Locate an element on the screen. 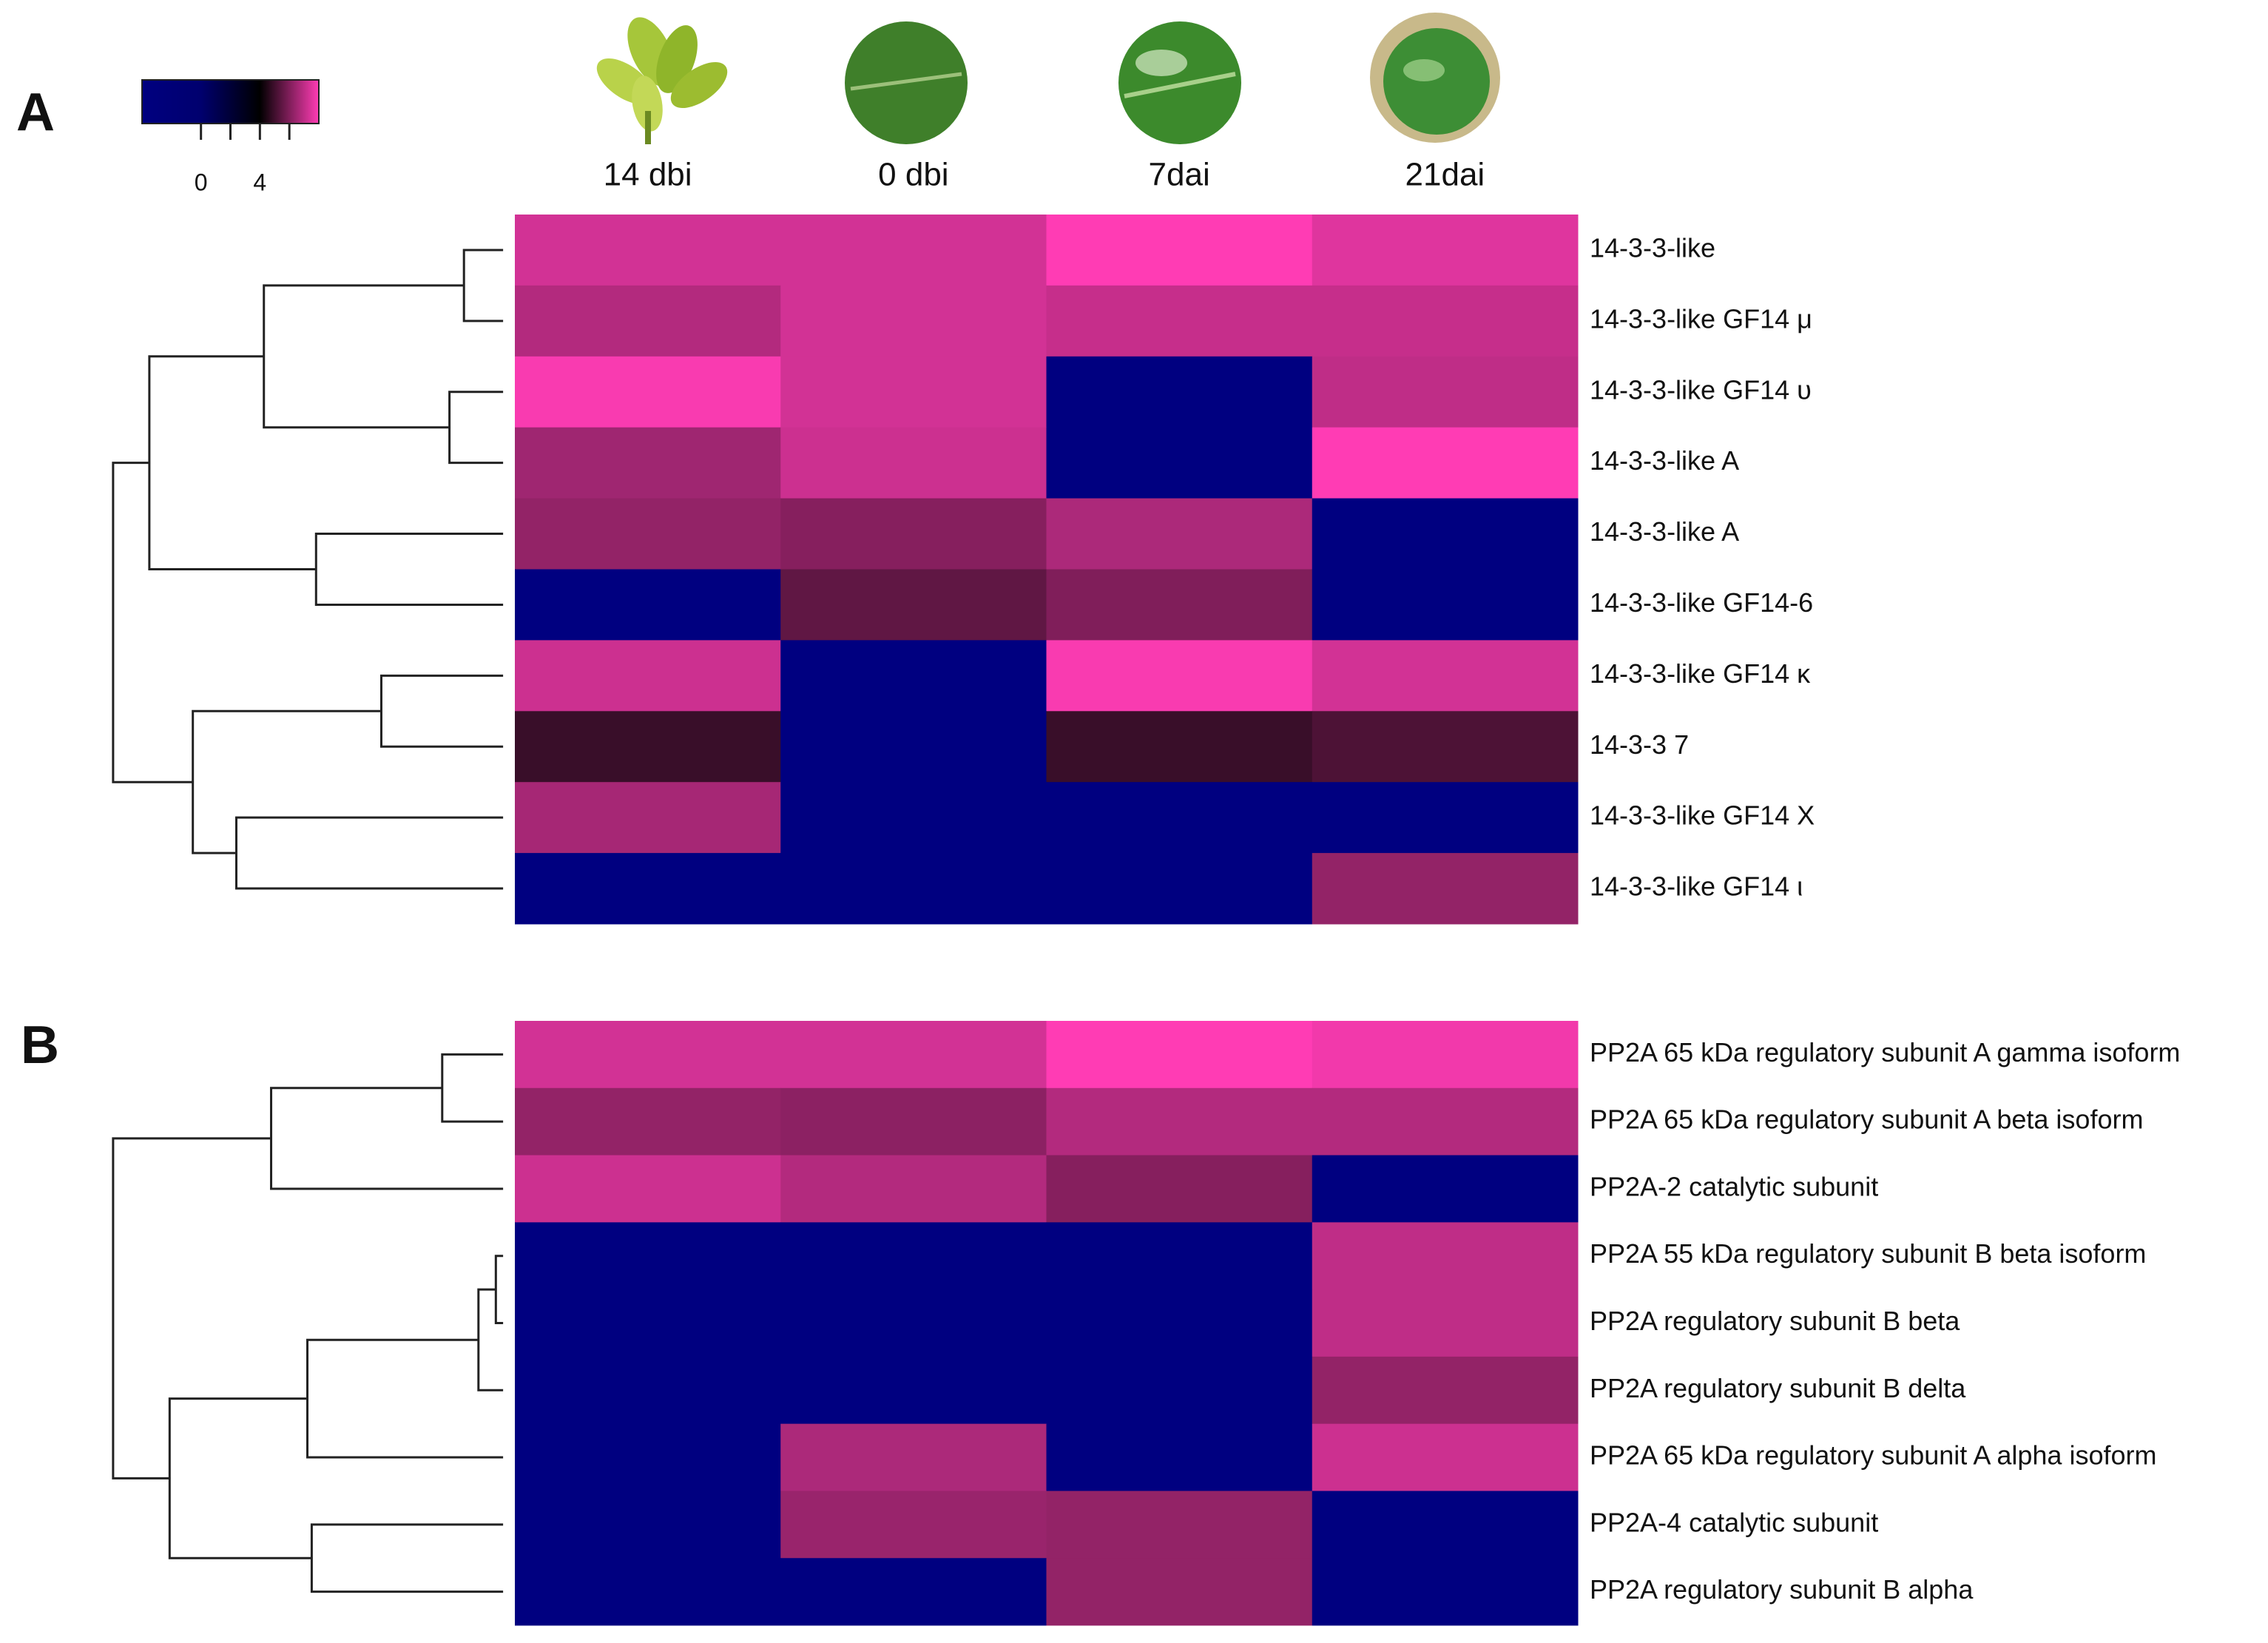  colorbar-tick-label: 4 is located at coordinates (259, 182).